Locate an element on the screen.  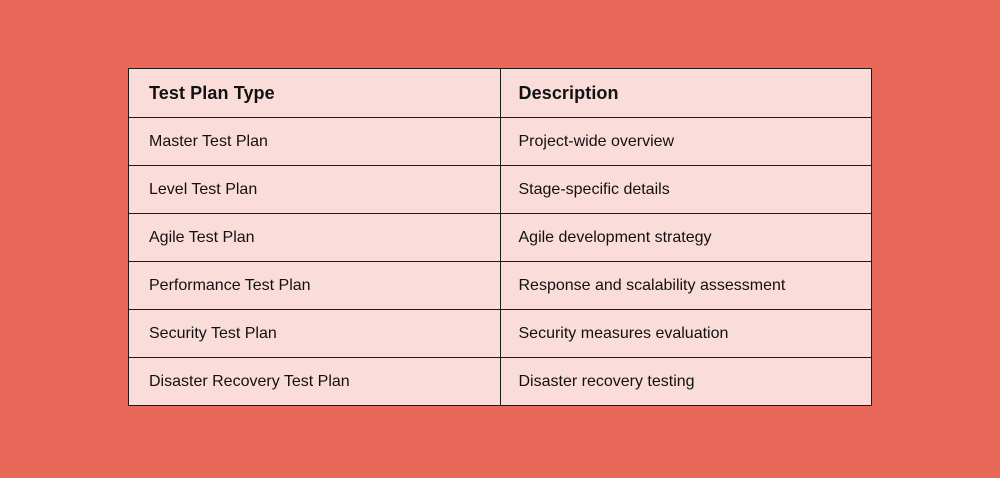
cell-description: Agile development strategy is located at coordinates (685, 237).